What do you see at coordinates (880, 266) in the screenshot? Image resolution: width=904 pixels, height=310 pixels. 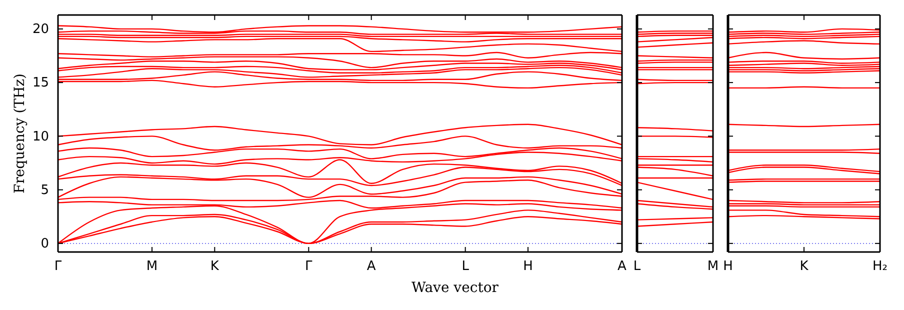 I see `x-tick-label: H₂` at bounding box center [880, 266].